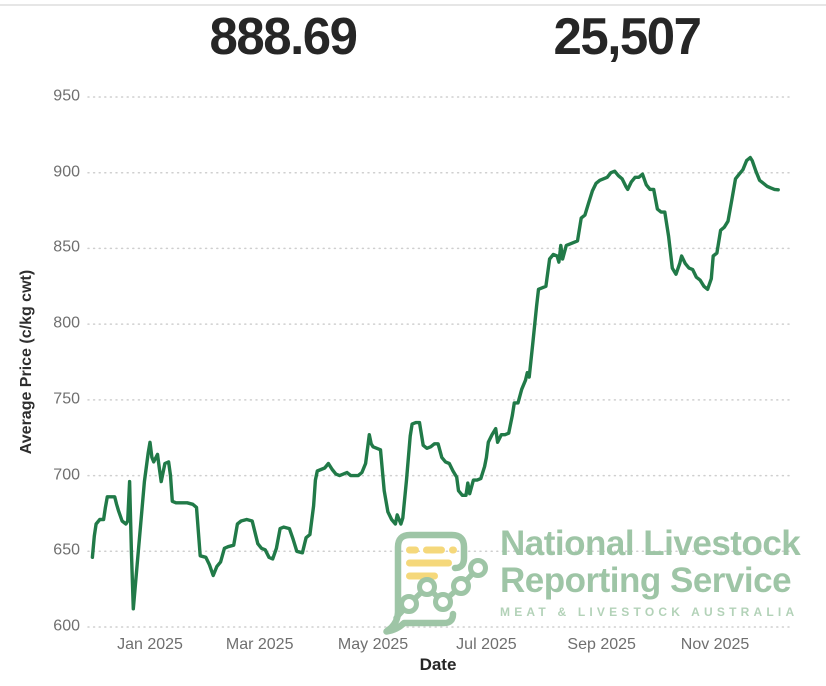  What do you see at coordinates (66, 96) in the screenshot?
I see `y-tick-label: 950` at bounding box center [66, 96].